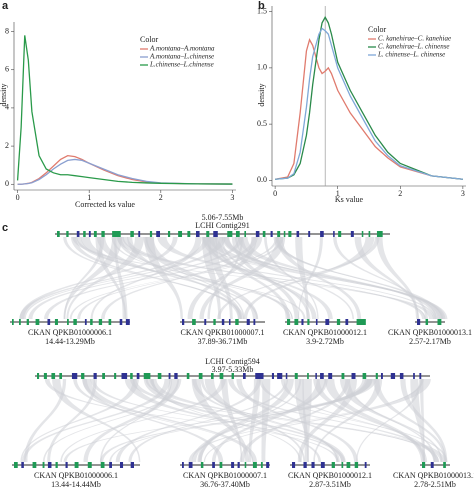 The image size is (474, 487). Describe the element at coordinates (70, 341) in the screenshot. I see `target-range: 14.44-13.29Mb` at that location.